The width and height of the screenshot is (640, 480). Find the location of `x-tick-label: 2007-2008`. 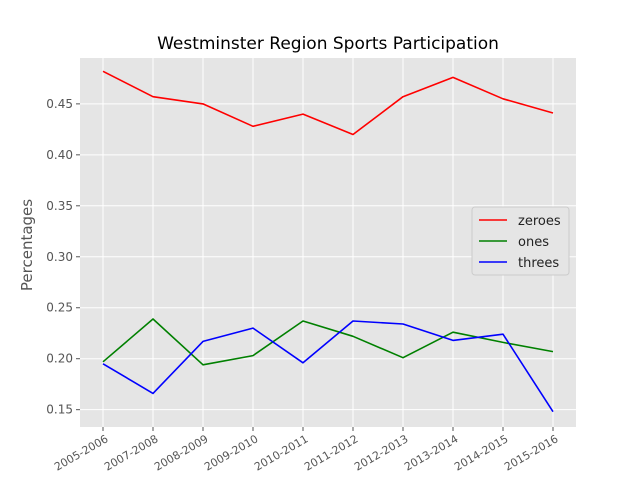

x-tick-label: 2007-2008 is located at coordinates (131, 452).